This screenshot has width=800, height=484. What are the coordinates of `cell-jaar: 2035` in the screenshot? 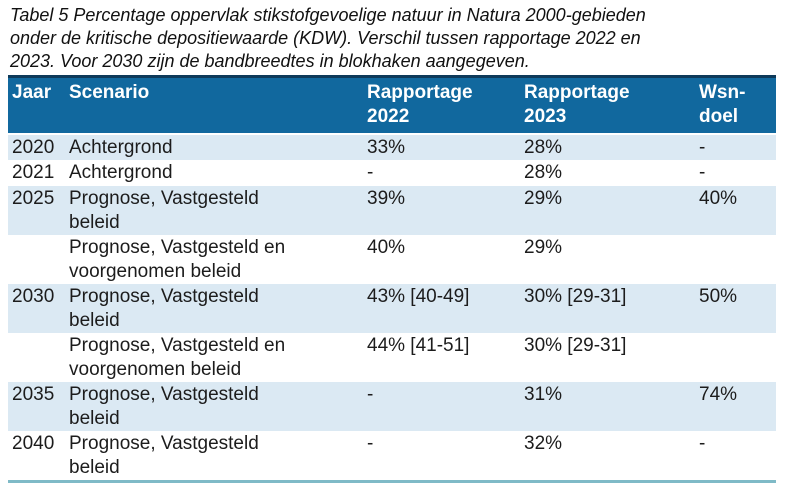 It's located at (36, 406).